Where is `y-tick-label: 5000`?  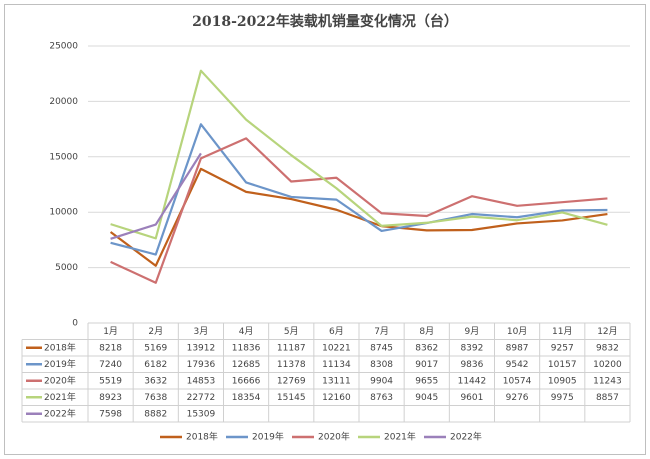
y-tick-label: 5000 is located at coordinates (66, 268).